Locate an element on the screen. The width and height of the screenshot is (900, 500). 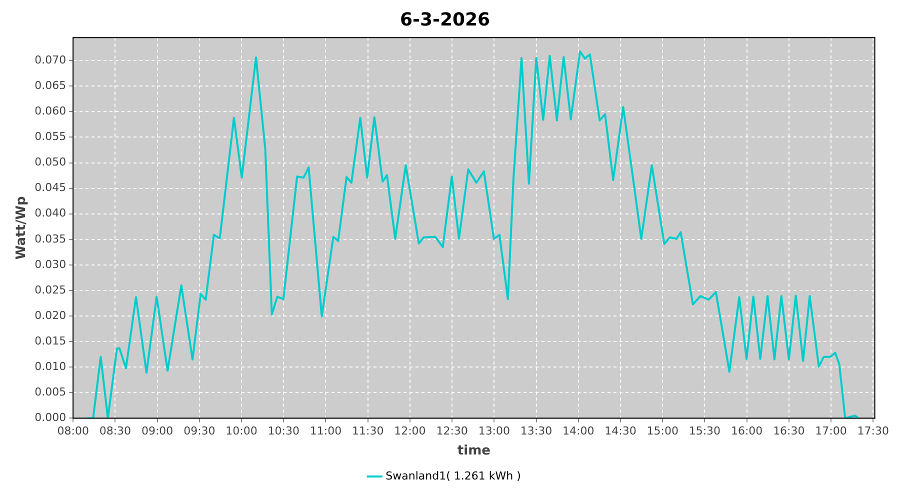
x-tick-label: 12:00 is located at coordinates (410, 431).